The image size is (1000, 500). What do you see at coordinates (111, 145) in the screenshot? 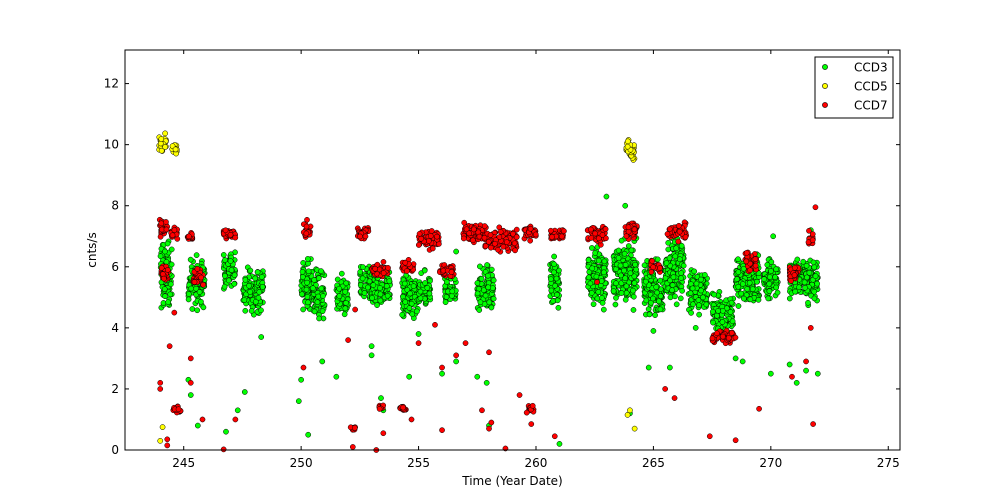
I see `y-tick-label: 10` at bounding box center [111, 145].